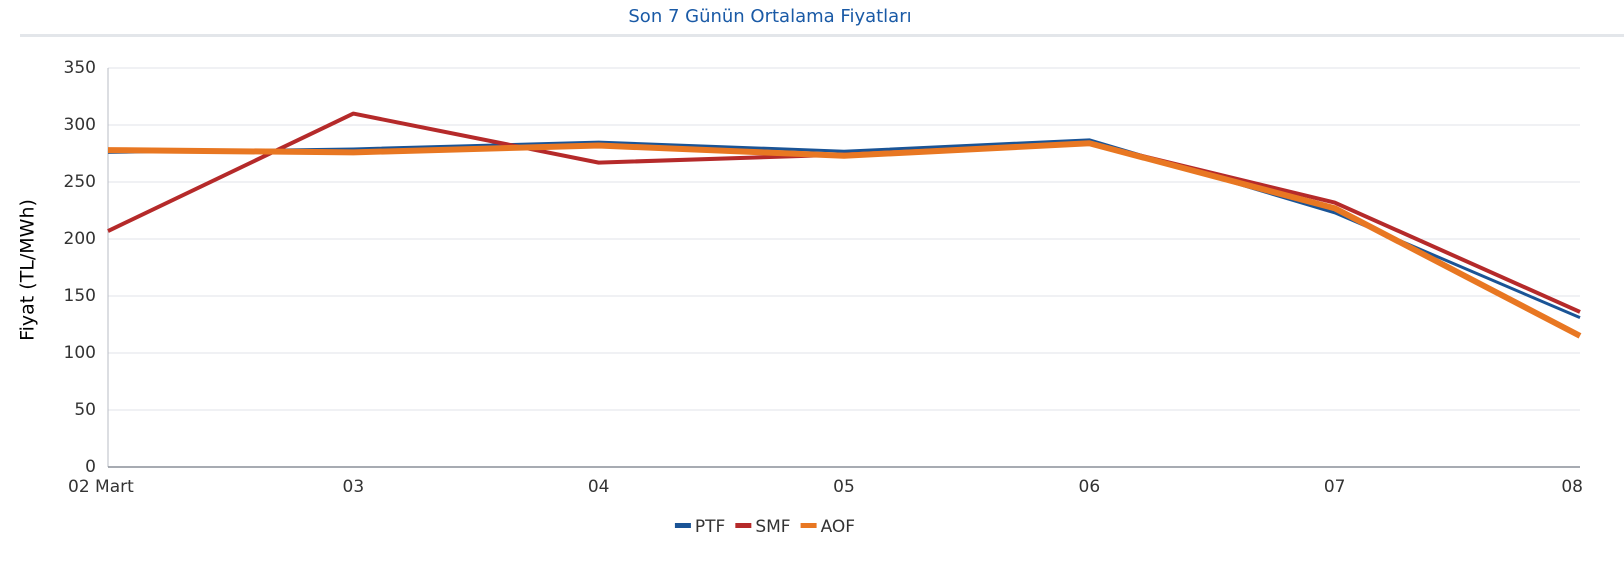  What do you see at coordinates (1335, 487) in the screenshot?
I see `x-tick-label: 07` at bounding box center [1335, 487].